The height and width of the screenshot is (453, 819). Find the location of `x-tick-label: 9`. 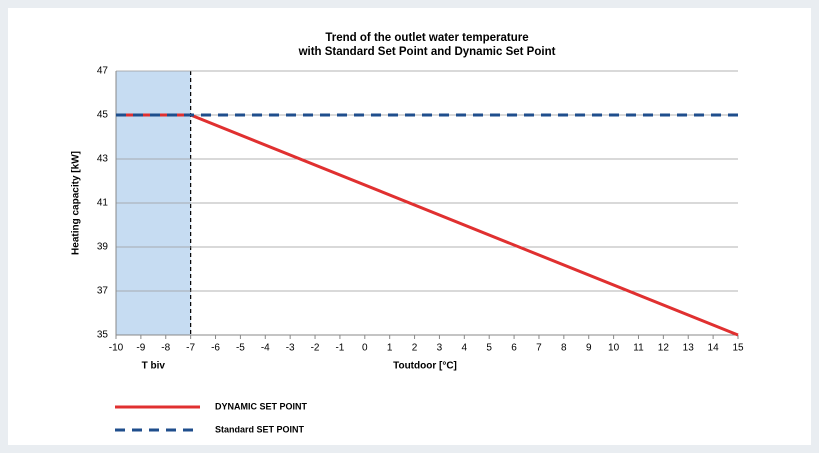

x-tick-label: 9 is located at coordinates (589, 348).